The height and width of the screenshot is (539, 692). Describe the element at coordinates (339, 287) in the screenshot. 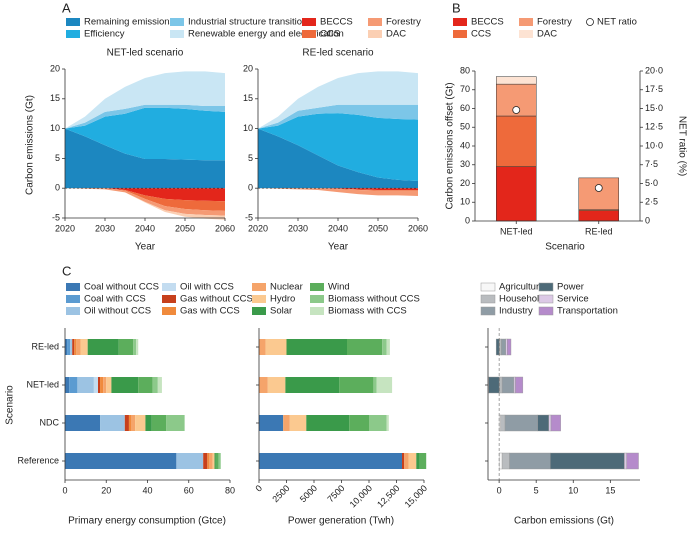

I see `legend-label: Wind` at that location.